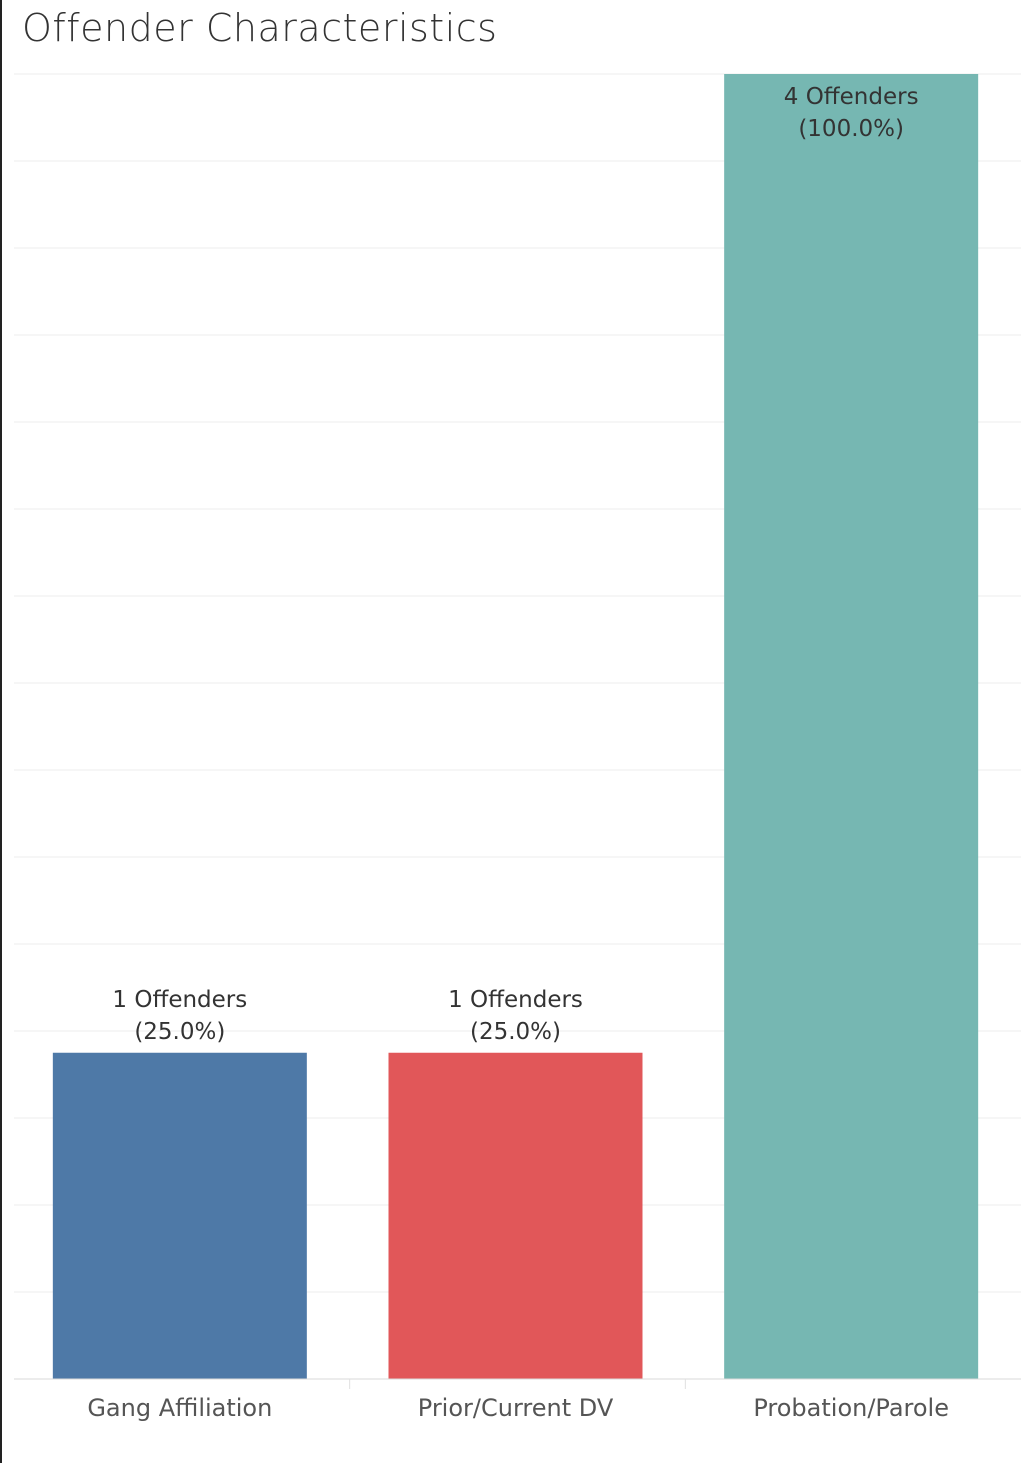  Describe the element at coordinates (851, 97) in the screenshot. I see `data-label: 4 Offenders` at that location.